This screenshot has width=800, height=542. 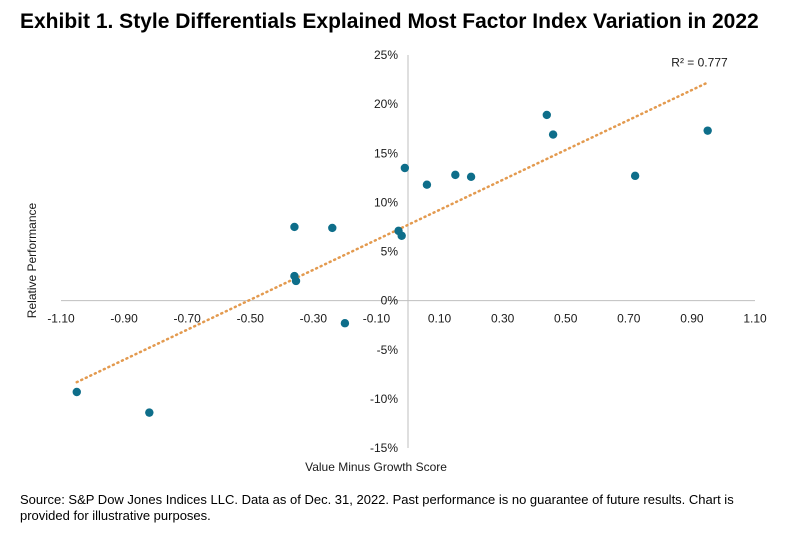 I want to click on y-tick-label: -5%, so click(x=388, y=350).